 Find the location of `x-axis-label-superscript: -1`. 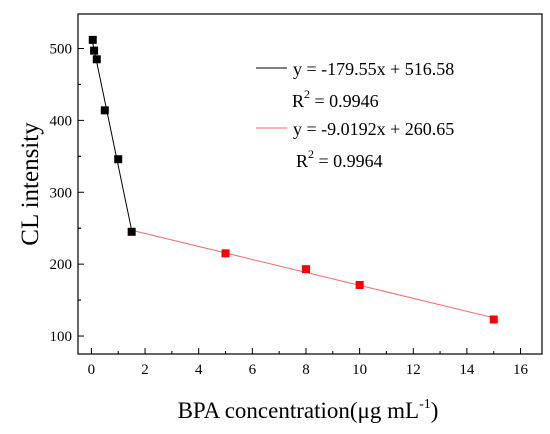

x-axis-label-superscript: -1 is located at coordinates (425, 404).